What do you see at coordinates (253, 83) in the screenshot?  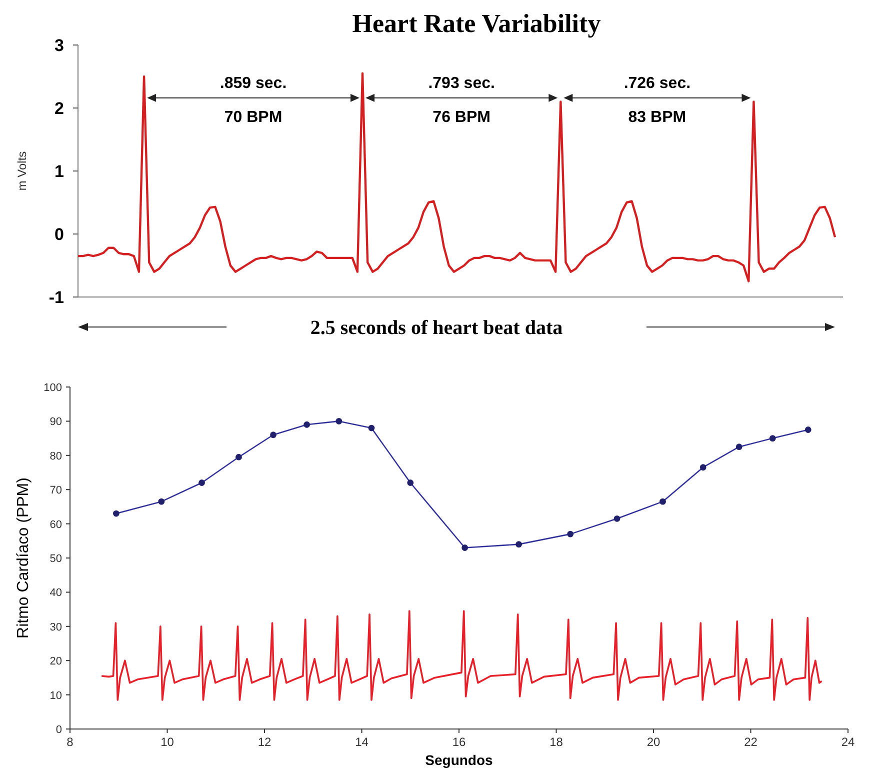 I see `annotation: .859 sec.` at bounding box center [253, 83].